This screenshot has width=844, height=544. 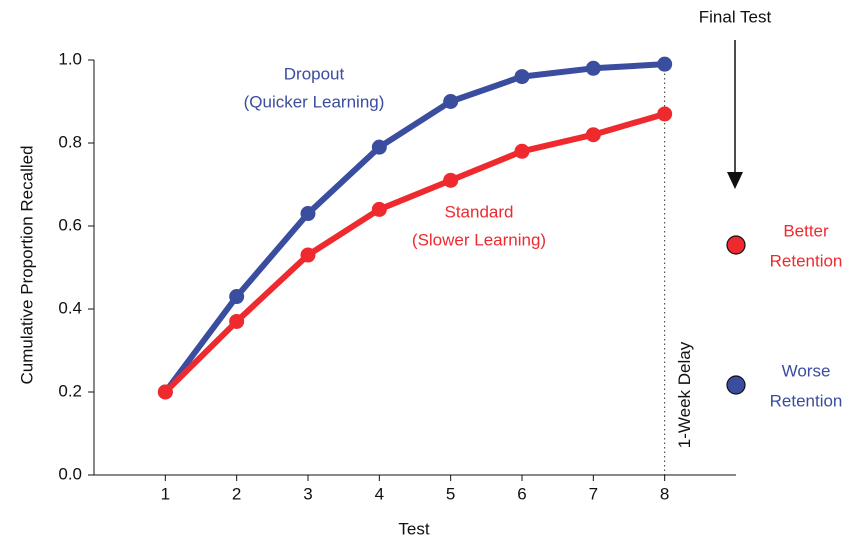 What do you see at coordinates (236, 493) in the screenshot?
I see `x-tick-label: 2` at bounding box center [236, 493].